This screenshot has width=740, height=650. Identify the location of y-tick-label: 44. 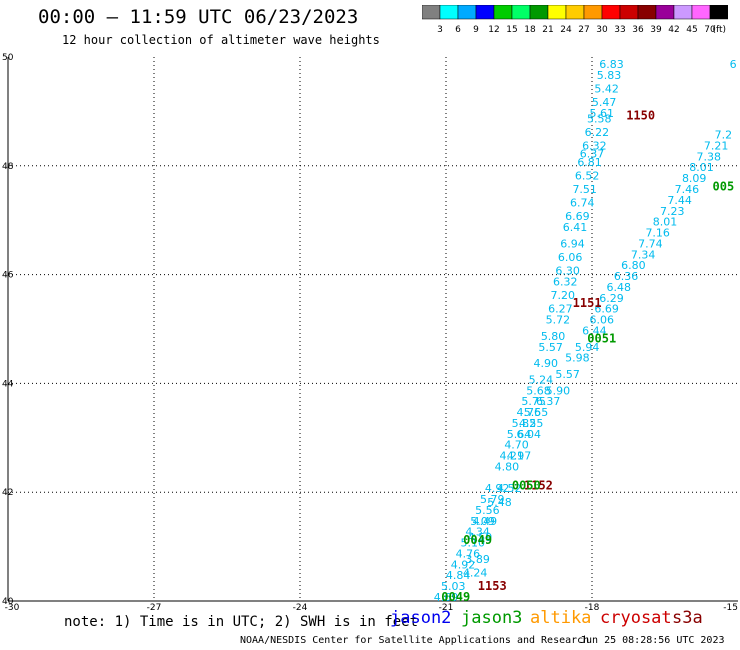
(8, 384).